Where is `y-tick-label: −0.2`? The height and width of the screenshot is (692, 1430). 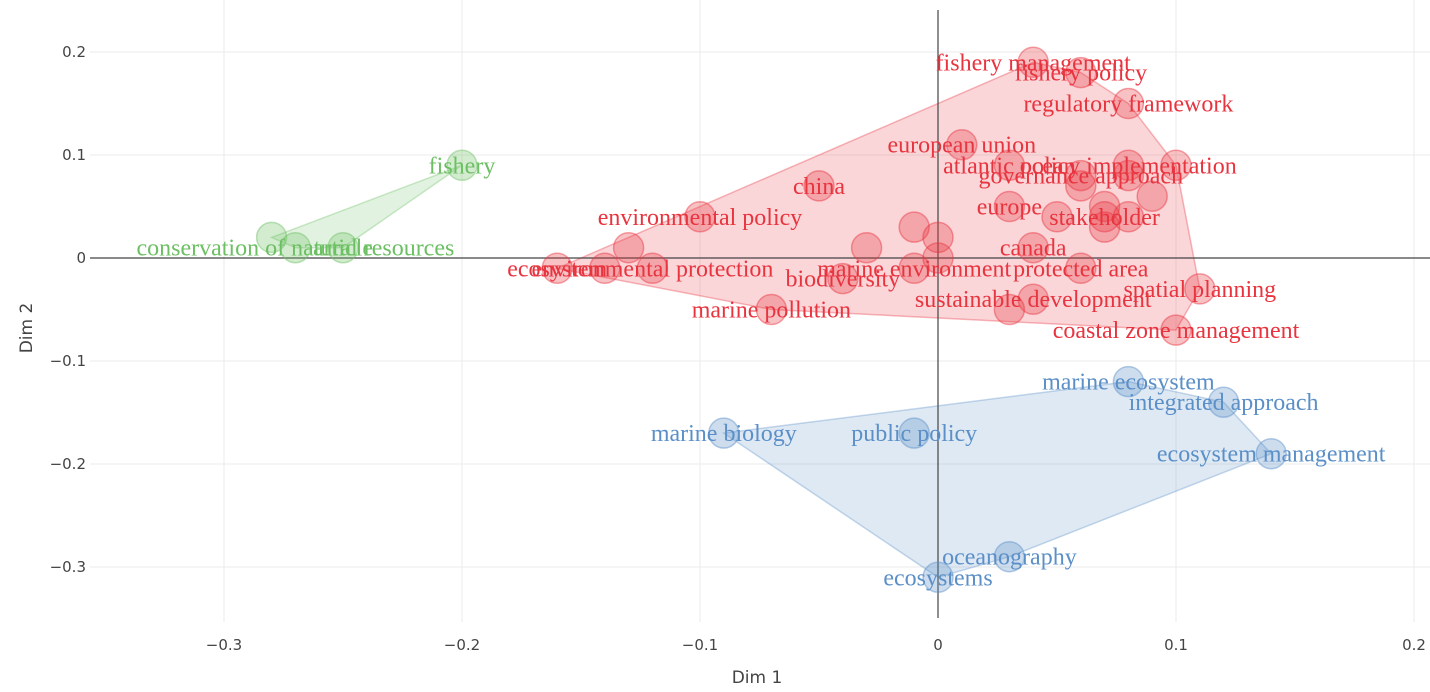
y-tick-label: −0.2 is located at coordinates (68, 464).